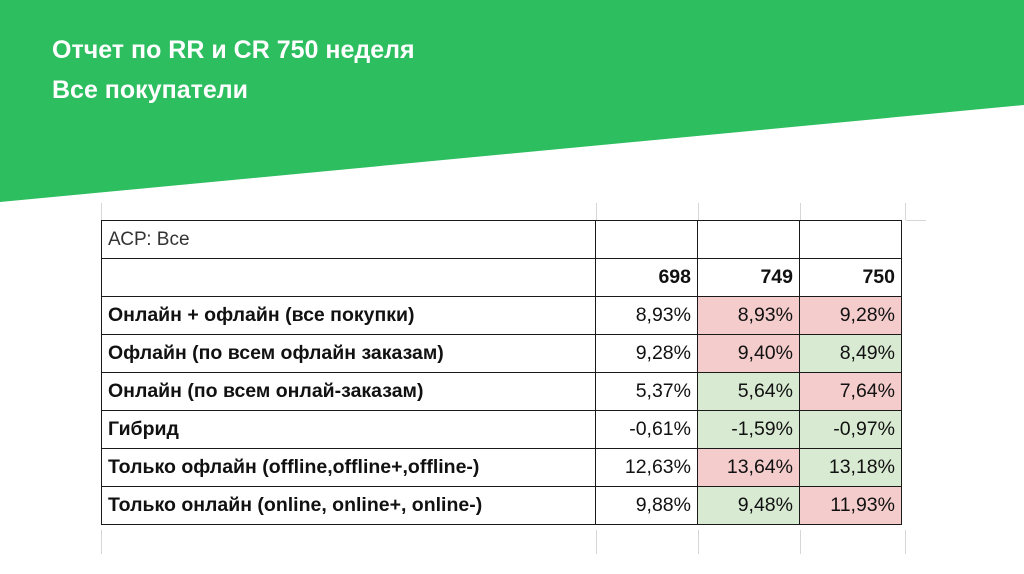 This screenshot has width=1024, height=574. What do you see at coordinates (150, 90) in the screenshot?
I see `title-line-2: Все покупатели` at bounding box center [150, 90].